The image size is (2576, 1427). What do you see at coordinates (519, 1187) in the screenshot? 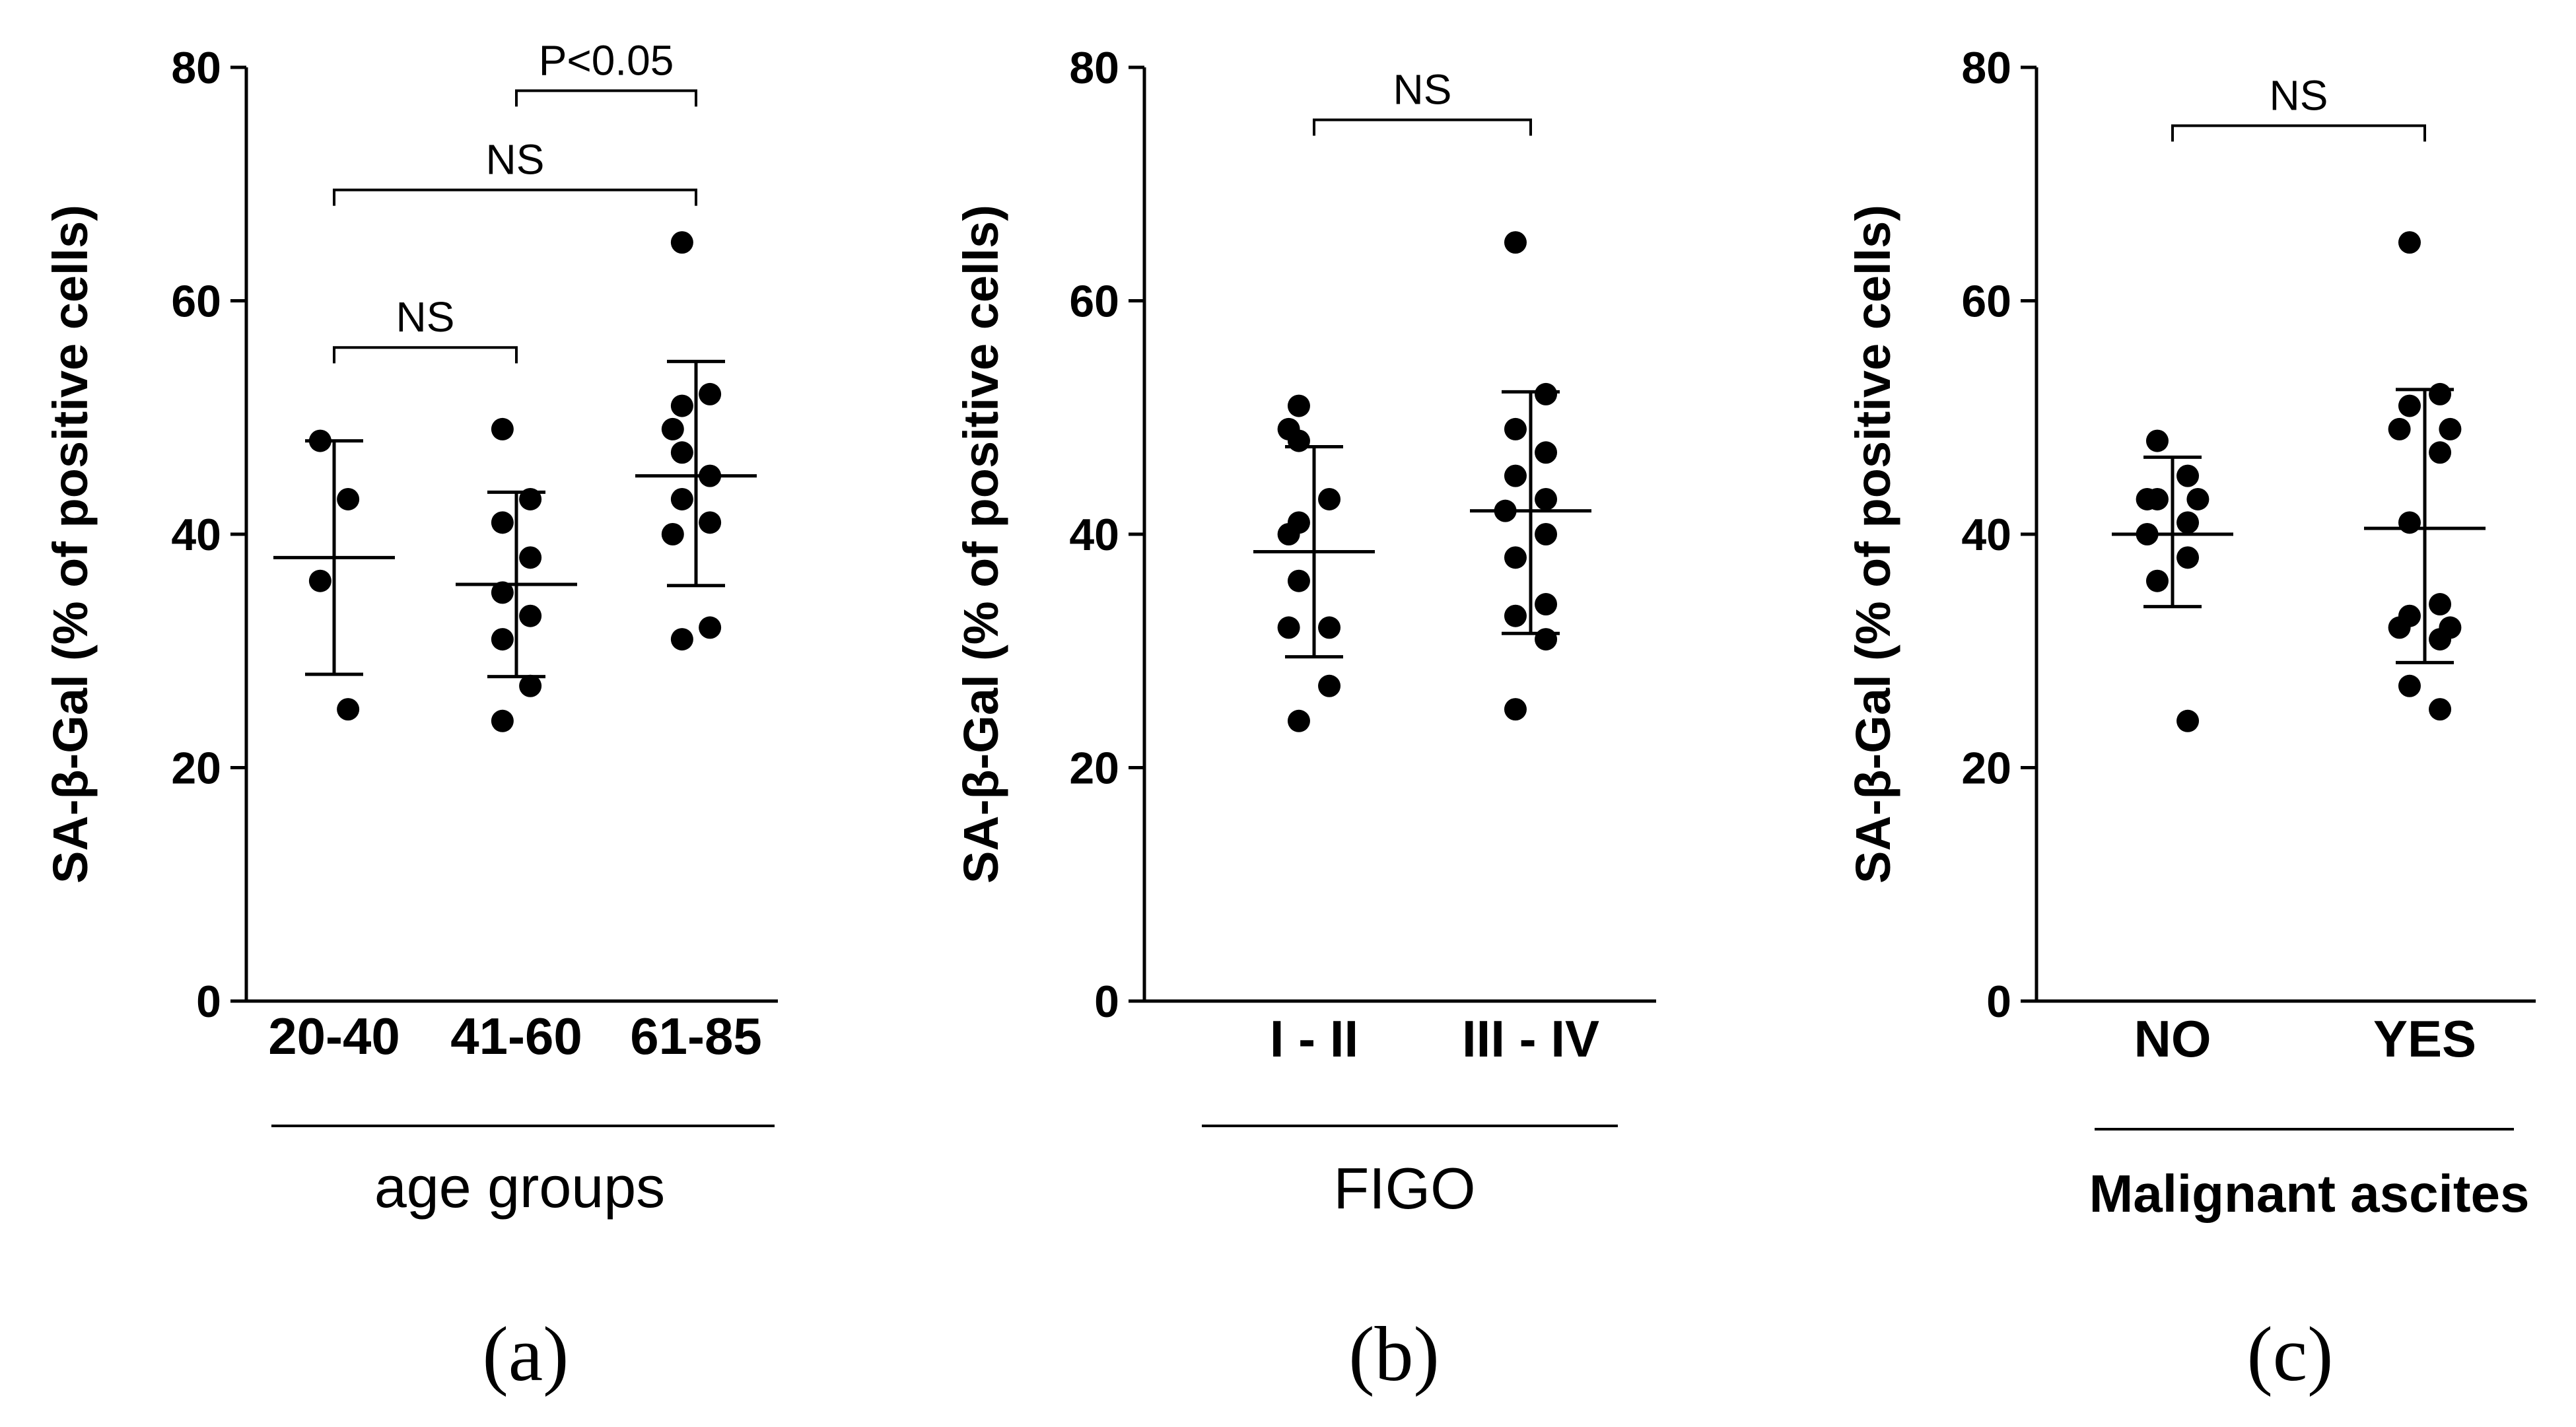
I see `x-axis-label: age groups` at bounding box center [519, 1187].